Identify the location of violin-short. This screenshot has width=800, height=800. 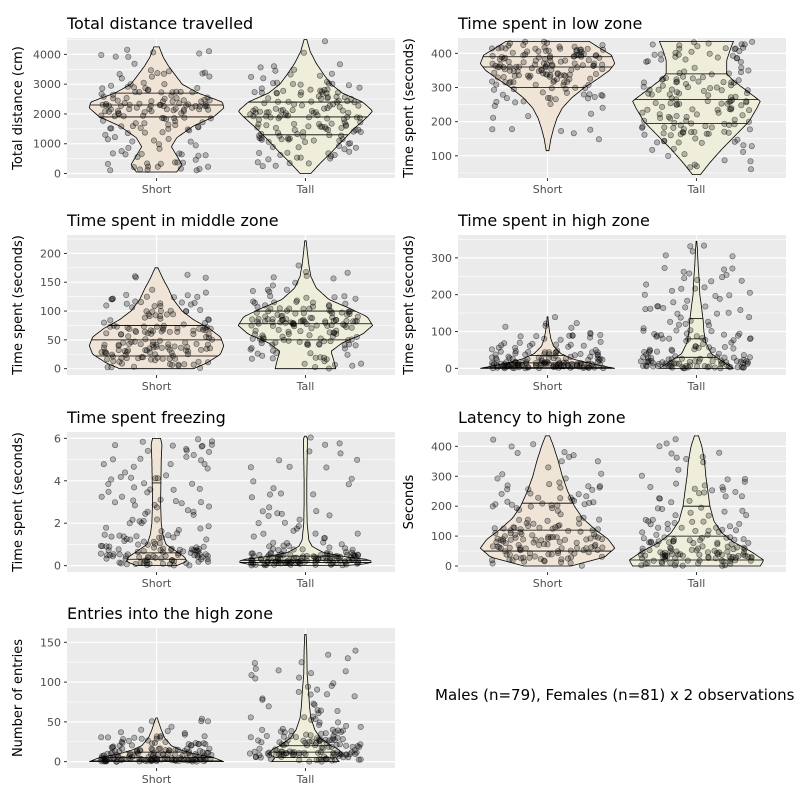
(156, 739).